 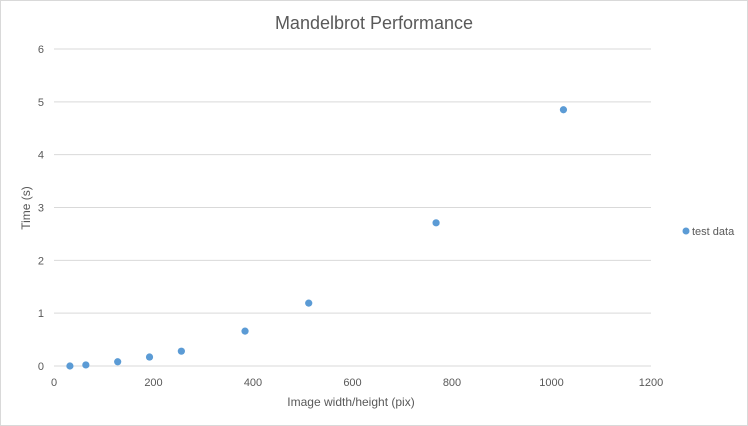 I want to click on legend-marker, so click(x=686, y=231).